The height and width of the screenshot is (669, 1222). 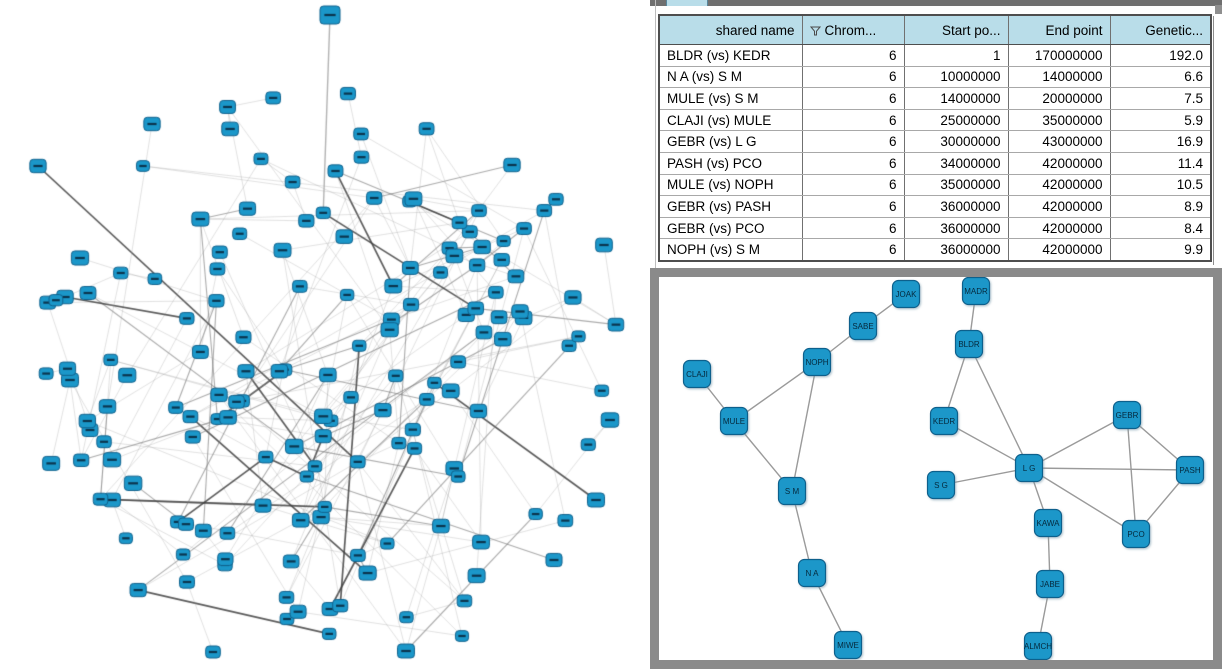 I want to click on table-cell: 5.9, so click(x=1160, y=120).